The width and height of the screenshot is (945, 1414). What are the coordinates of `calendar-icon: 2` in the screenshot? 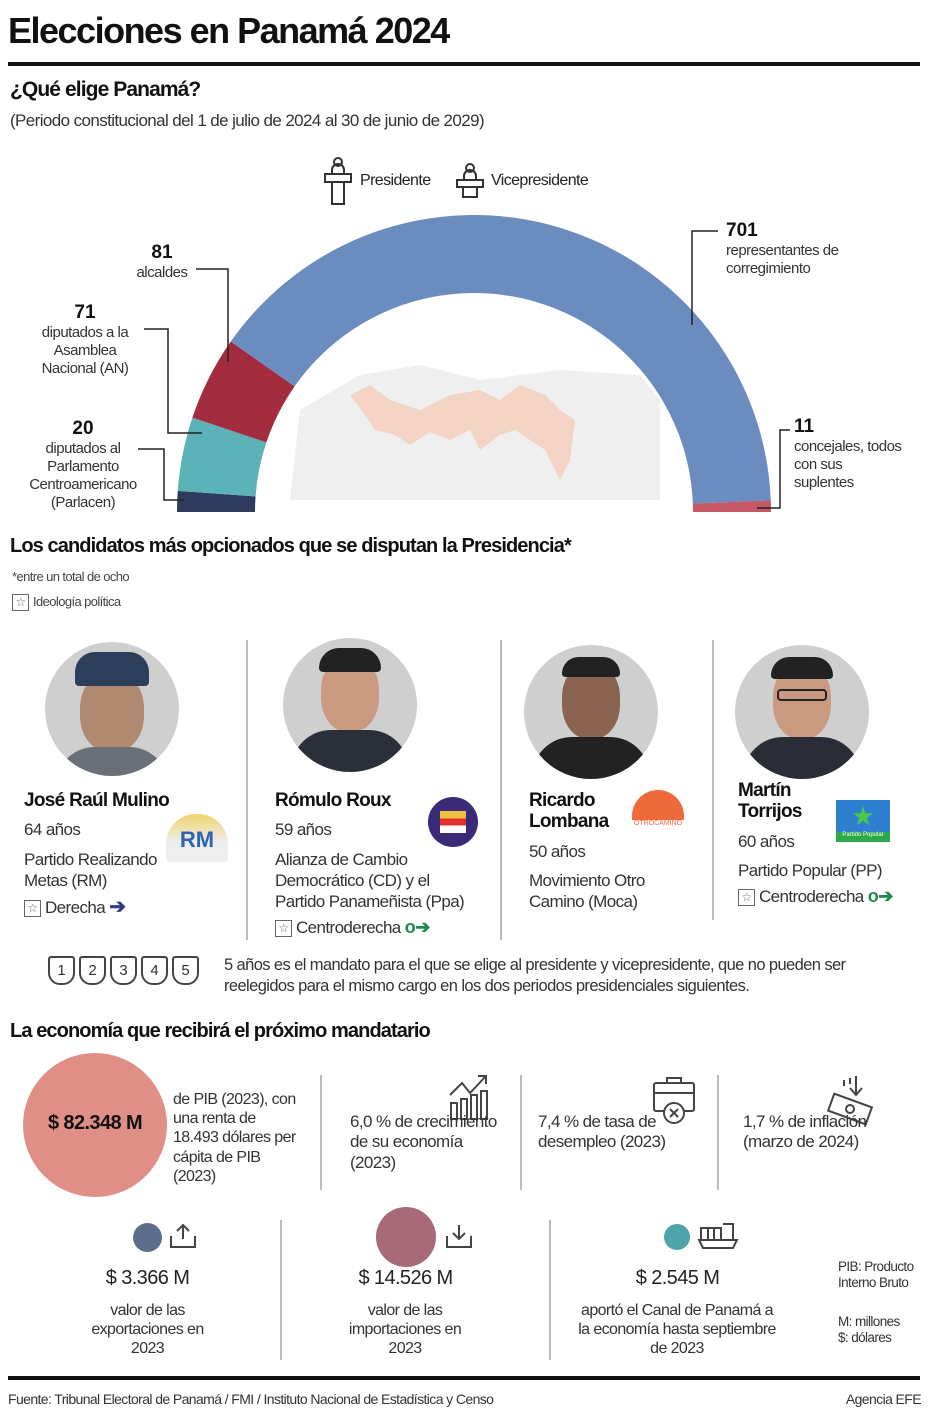 It's located at (92, 970).